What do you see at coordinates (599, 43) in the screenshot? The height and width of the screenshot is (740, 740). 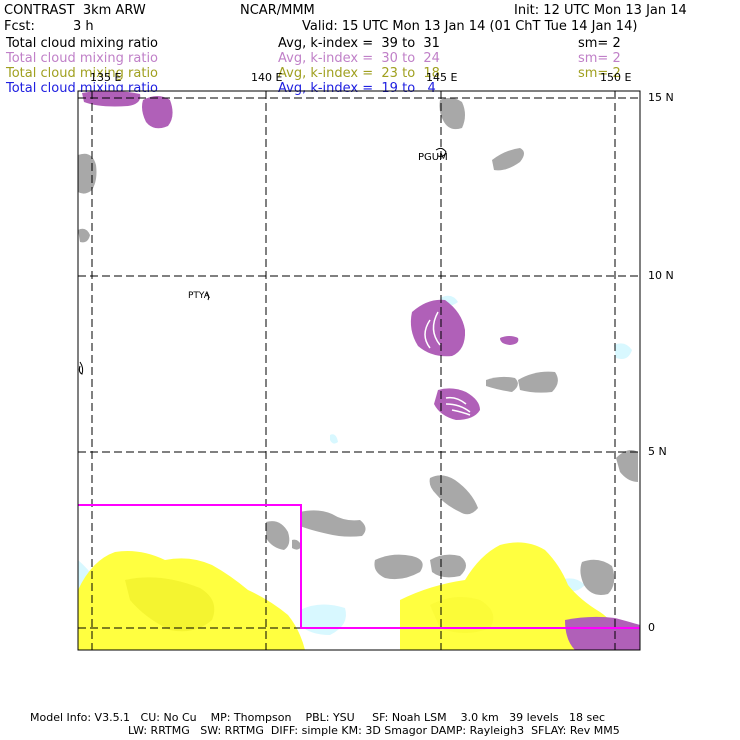 I see `legend-smooth-1: sm= 2` at bounding box center [599, 43].